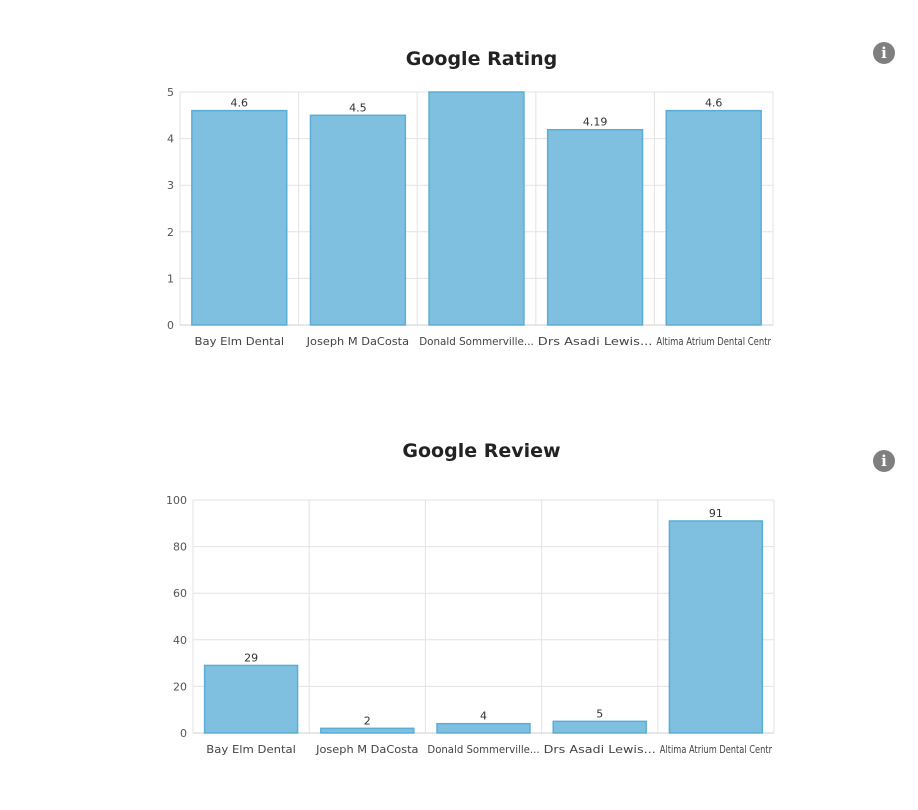  I want to click on data-label: 2, so click(367, 720).